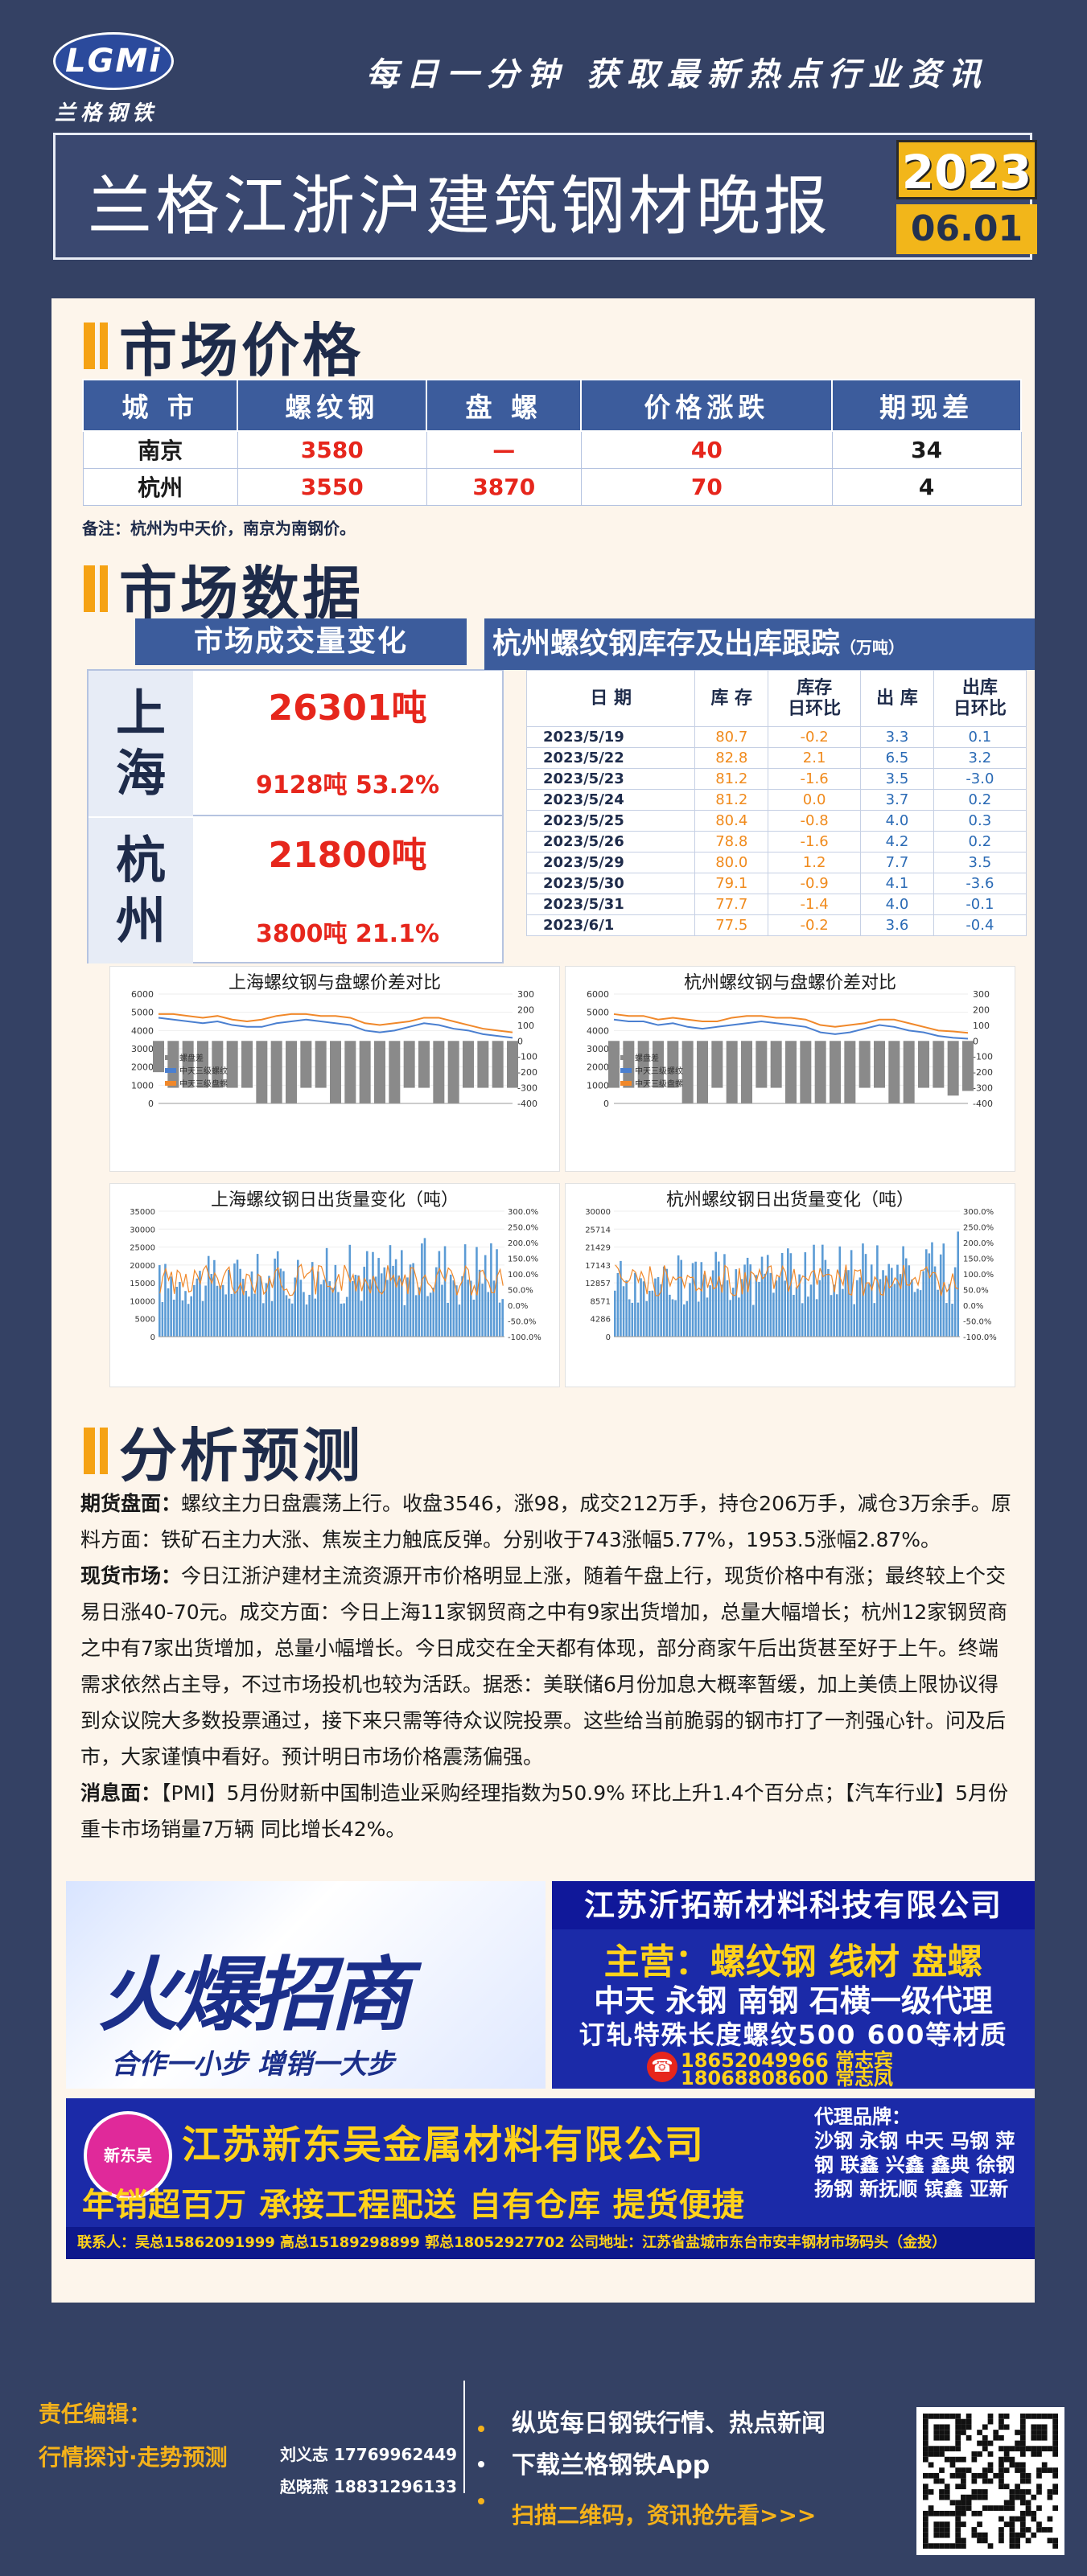 This screenshot has height=2576, width=1087. What do you see at coordinates (610, 737) in the screenshot?
I see `inventory-cell: 2023/5/19` at bounding box center [610, 737].